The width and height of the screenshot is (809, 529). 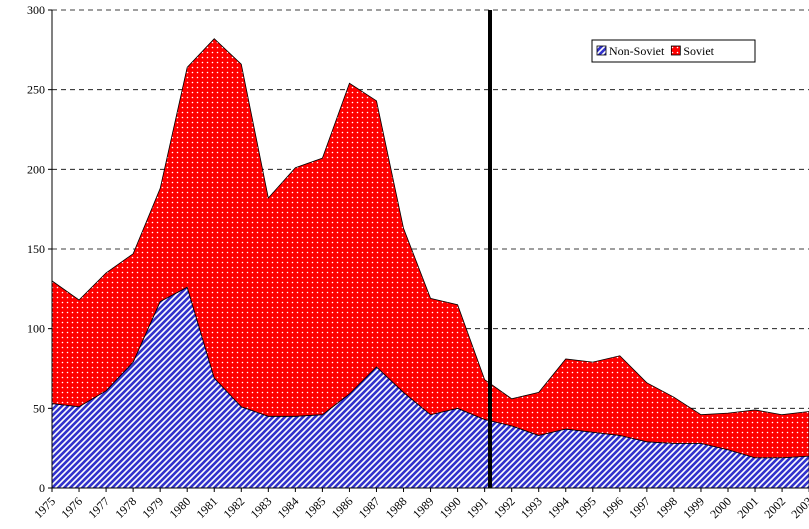 What do you see at coordinates (612, 507) in the screenshot?
I see `x-tick-label: 1996` at bounding box center [612, 507].